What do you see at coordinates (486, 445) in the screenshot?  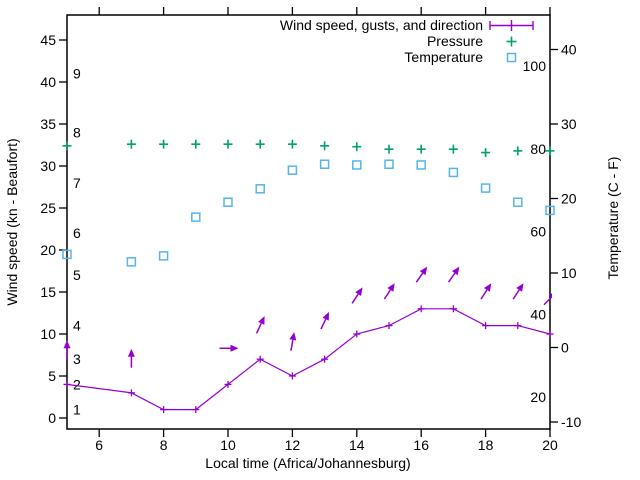 I see `x-tick-label: 18` at bounding box center [486, 445].